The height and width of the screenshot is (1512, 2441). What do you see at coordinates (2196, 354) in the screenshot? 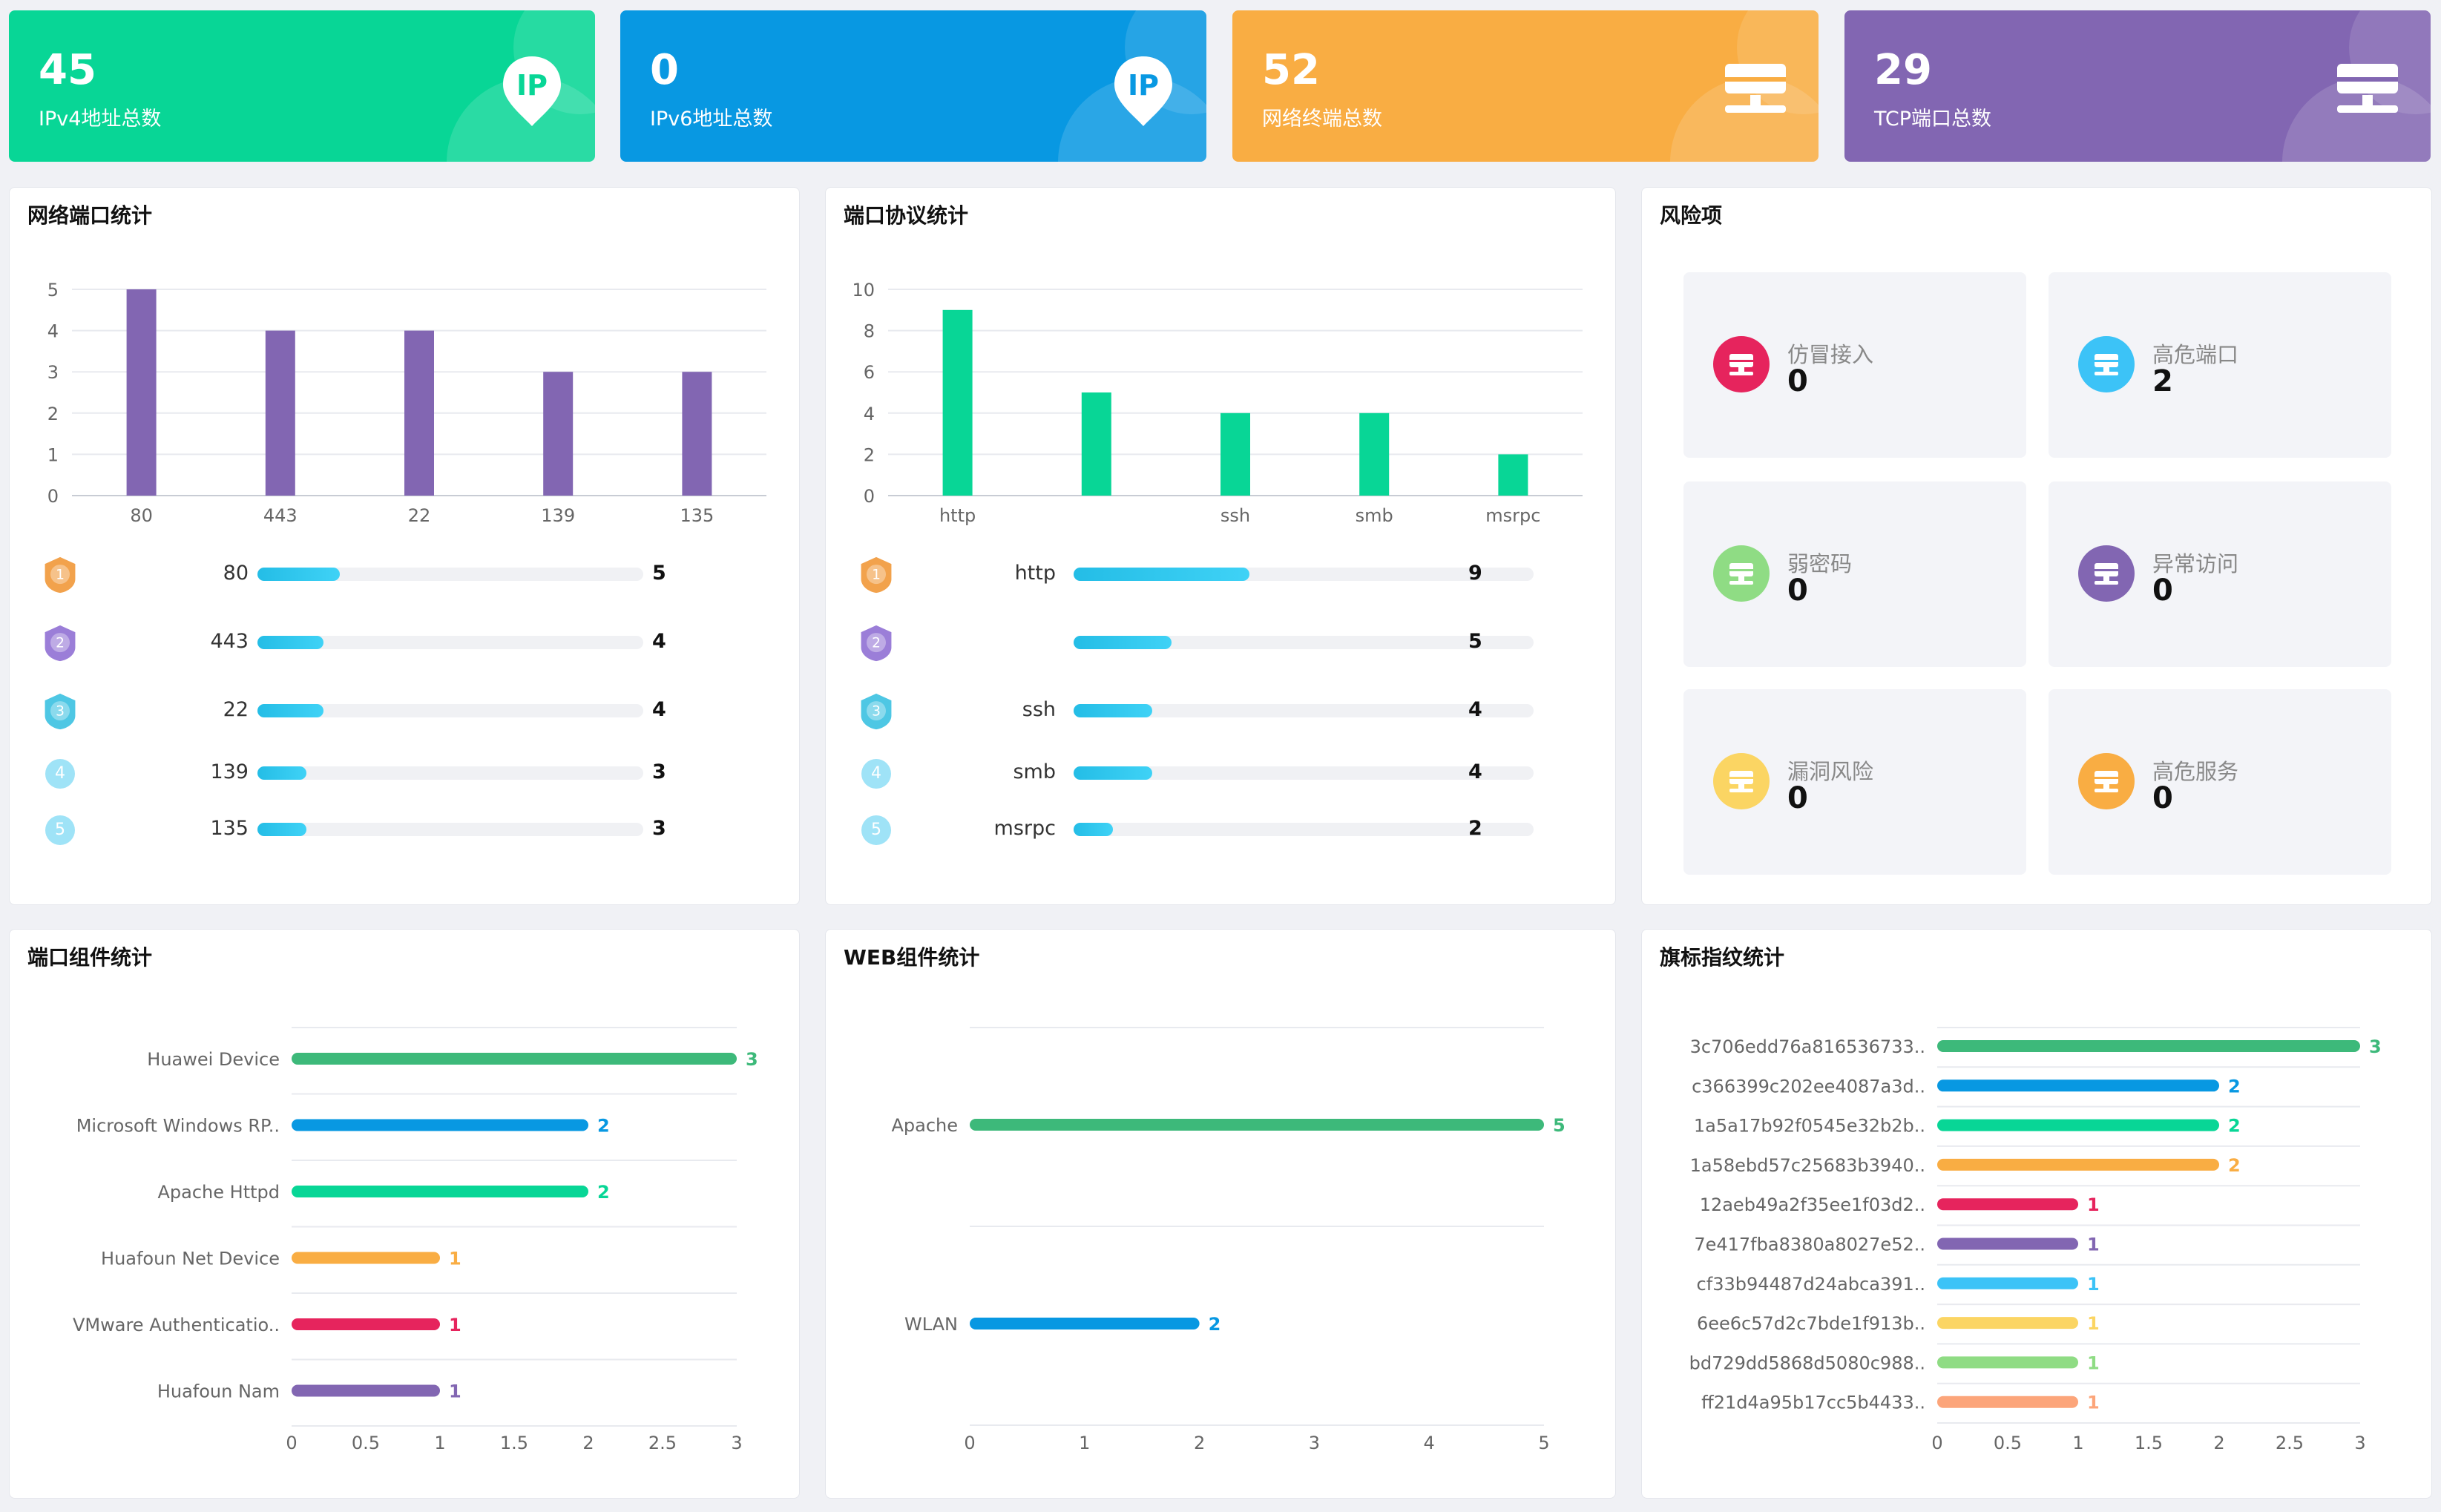
I see `risk-name: 高危端口` at bounding box center [2196, 354].